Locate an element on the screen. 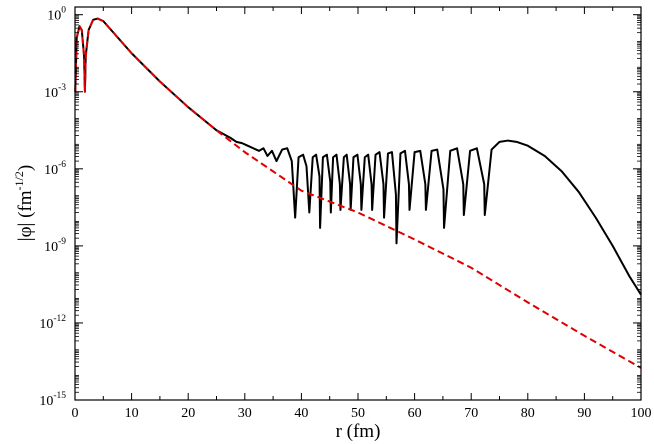 The height and width of the screenshot is (444, 654). y-tick-label: 10⁰ is located at coordinates (56, 15).